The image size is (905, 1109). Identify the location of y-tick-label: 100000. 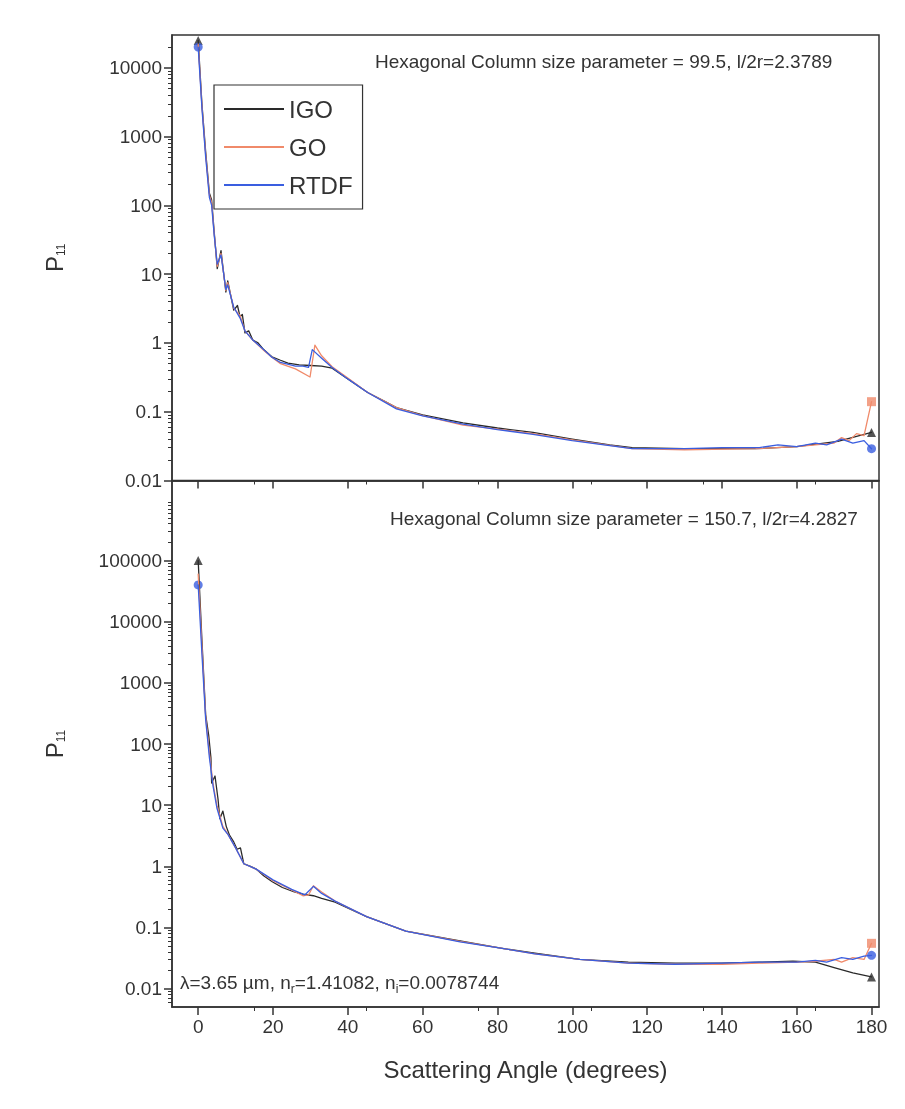
(130, 561).